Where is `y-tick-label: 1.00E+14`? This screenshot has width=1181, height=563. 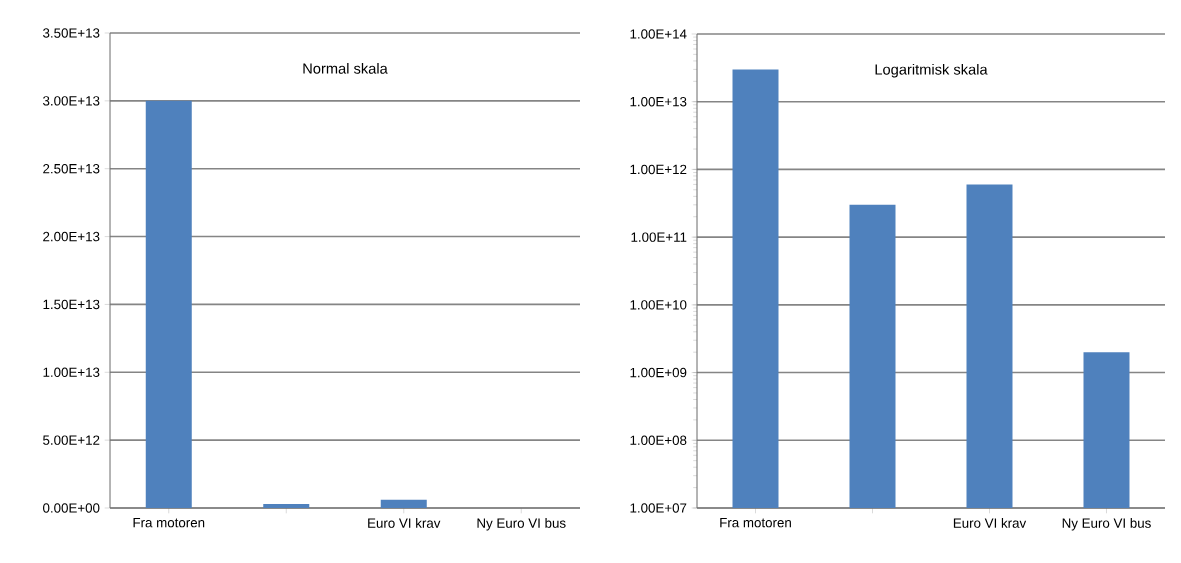
y-tick-label: 1.00E+14 is located at coordinates (658, 34).